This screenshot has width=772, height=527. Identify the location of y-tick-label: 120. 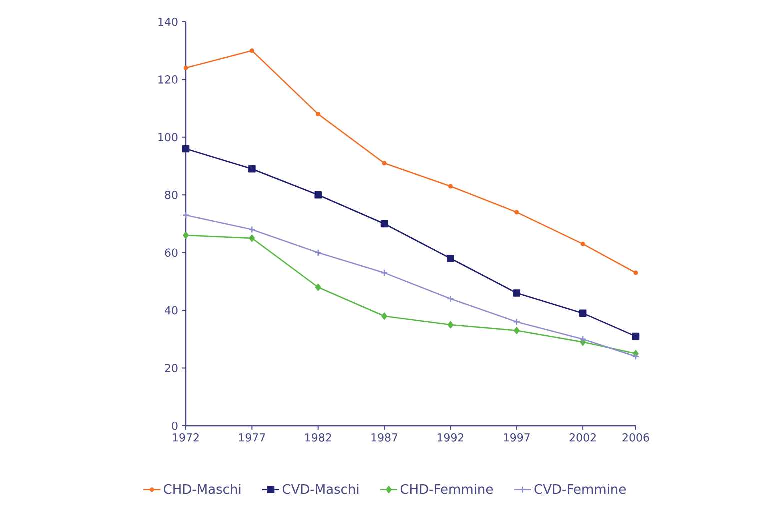
(168, 80).